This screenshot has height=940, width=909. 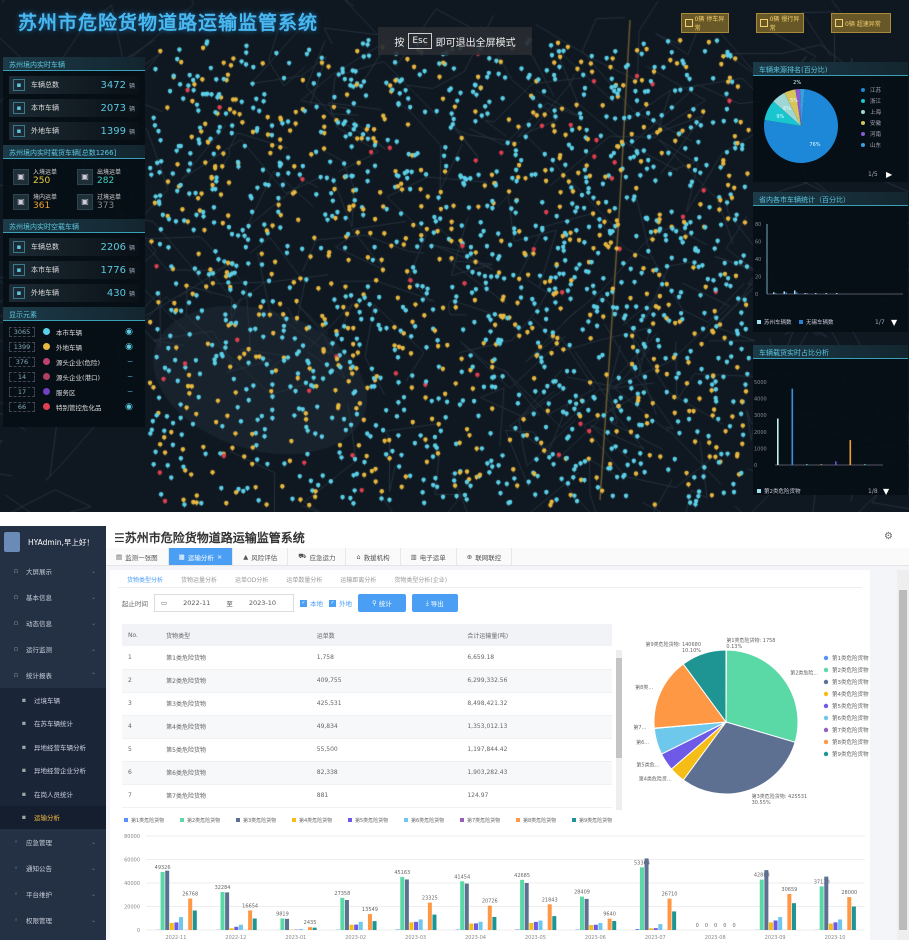 I want to click on table-row: 5 第5类危险货物 55,500 1,197,844.42, so click(x=367, y=750).